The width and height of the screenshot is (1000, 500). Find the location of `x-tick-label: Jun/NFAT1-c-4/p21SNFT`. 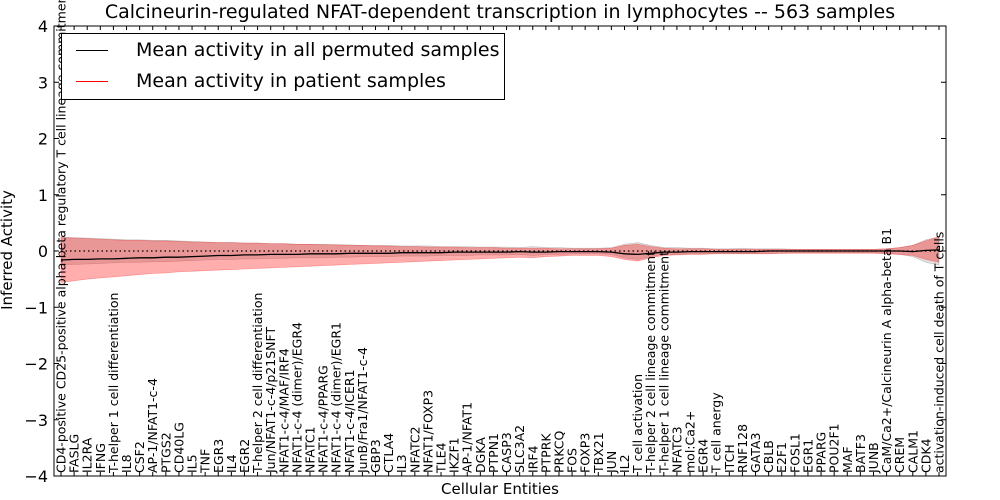

x-tick-label: Jun/NFAT1-c-4/p21SNFT is located at coordinates (270, 400).